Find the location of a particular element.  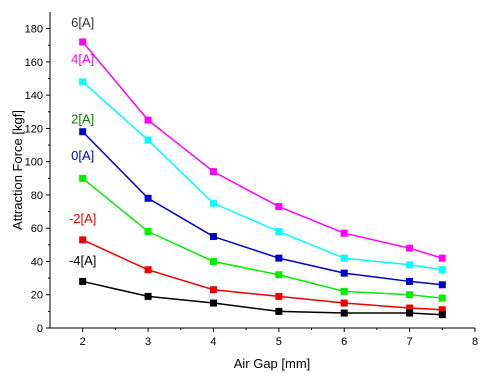

y-tick-label: 20 is located at coordinates (37, 296).